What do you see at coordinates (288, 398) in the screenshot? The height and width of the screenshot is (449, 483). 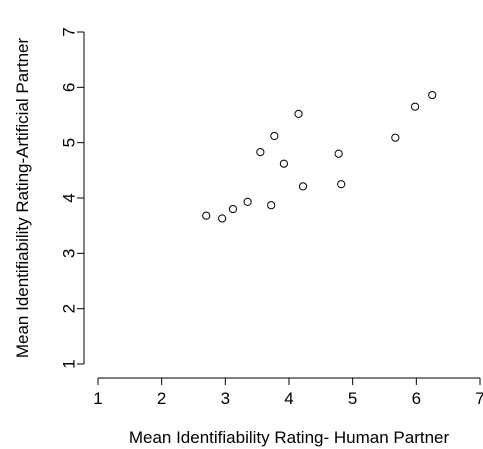 I see `x-tick-label: 4` at bounding box center [288, 398].